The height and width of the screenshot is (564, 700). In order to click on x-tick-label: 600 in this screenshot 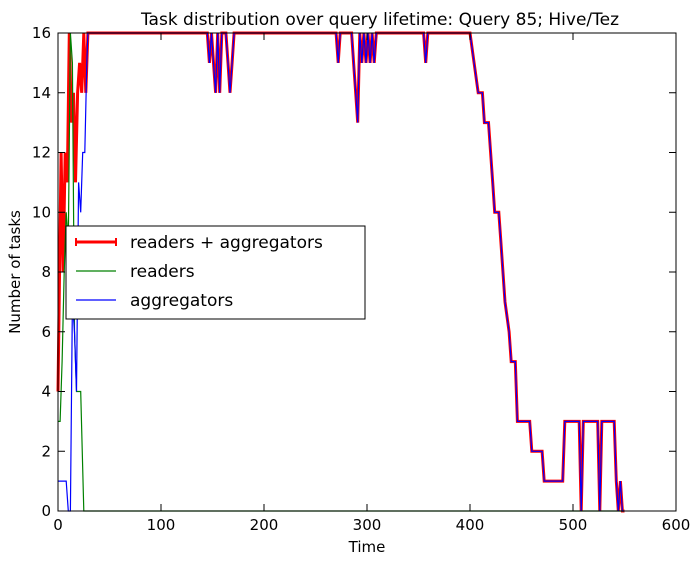, I will do `click(676, 525)`.